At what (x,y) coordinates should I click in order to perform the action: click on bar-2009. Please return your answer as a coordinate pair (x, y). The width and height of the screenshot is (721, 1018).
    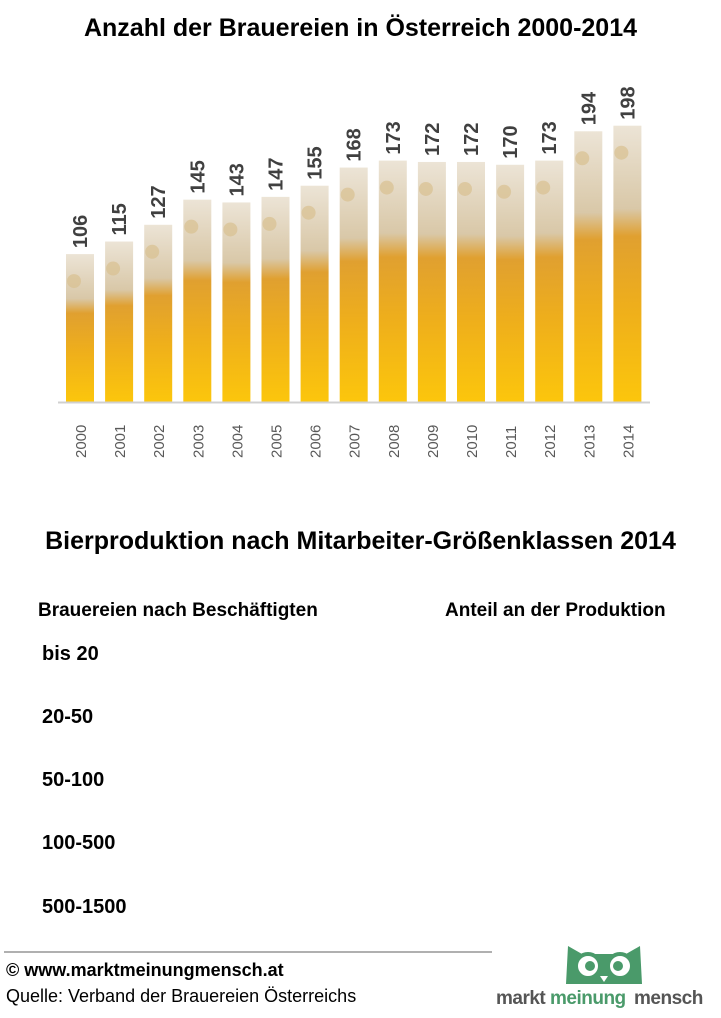
    Looking at the image, I should click on (431, 281).